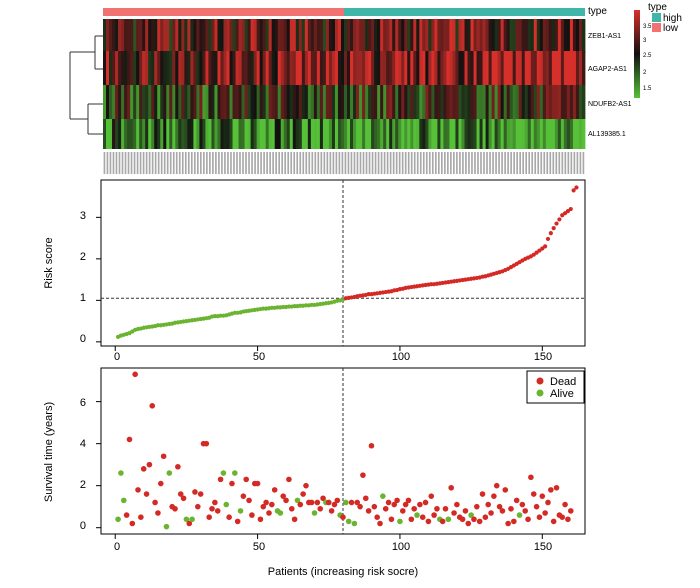  What do you see at coordinates (83, 403) in the screenshot?
I see `survival-y-tick-label: 6` at bounding box center [83, 403].